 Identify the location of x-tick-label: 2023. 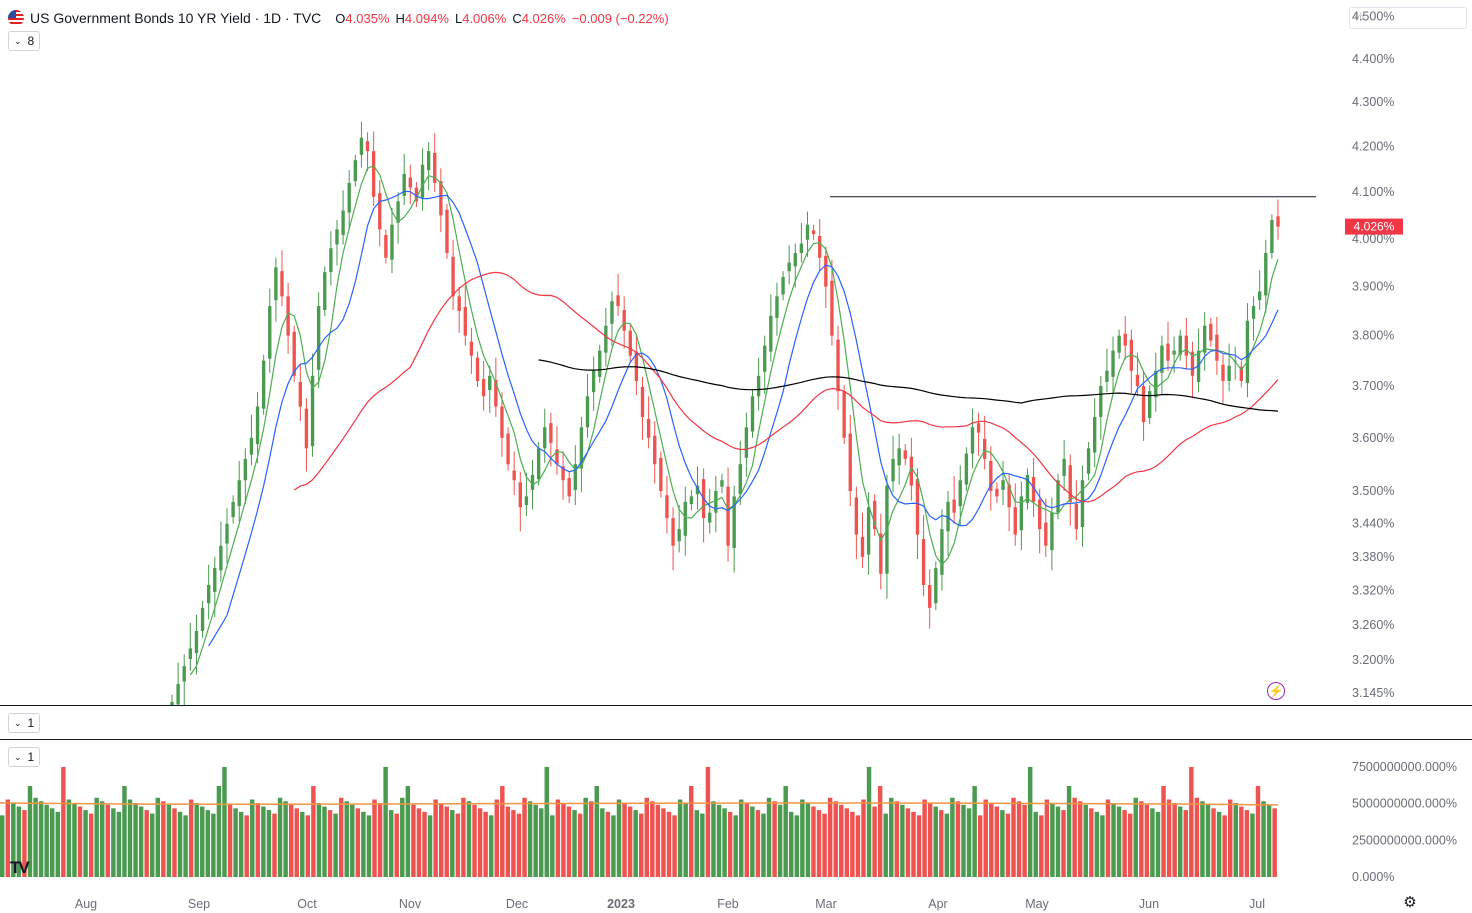
(621, 904).